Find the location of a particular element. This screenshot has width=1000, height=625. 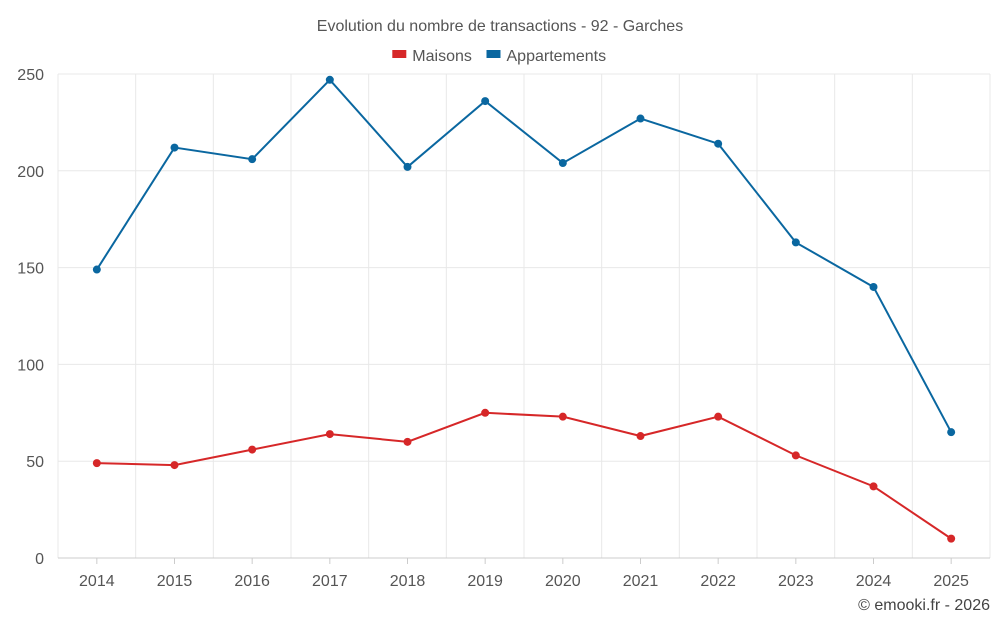

y-tick-label: 250 is located at coordinates (30, 75).